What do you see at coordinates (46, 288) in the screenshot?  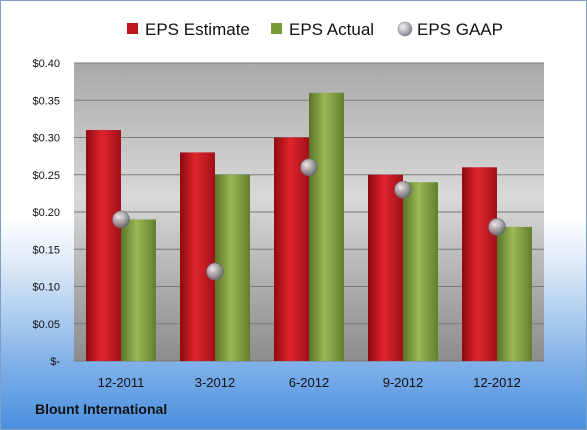 I see `y-tick-label: $0.10` at bounding box center [46, 288].